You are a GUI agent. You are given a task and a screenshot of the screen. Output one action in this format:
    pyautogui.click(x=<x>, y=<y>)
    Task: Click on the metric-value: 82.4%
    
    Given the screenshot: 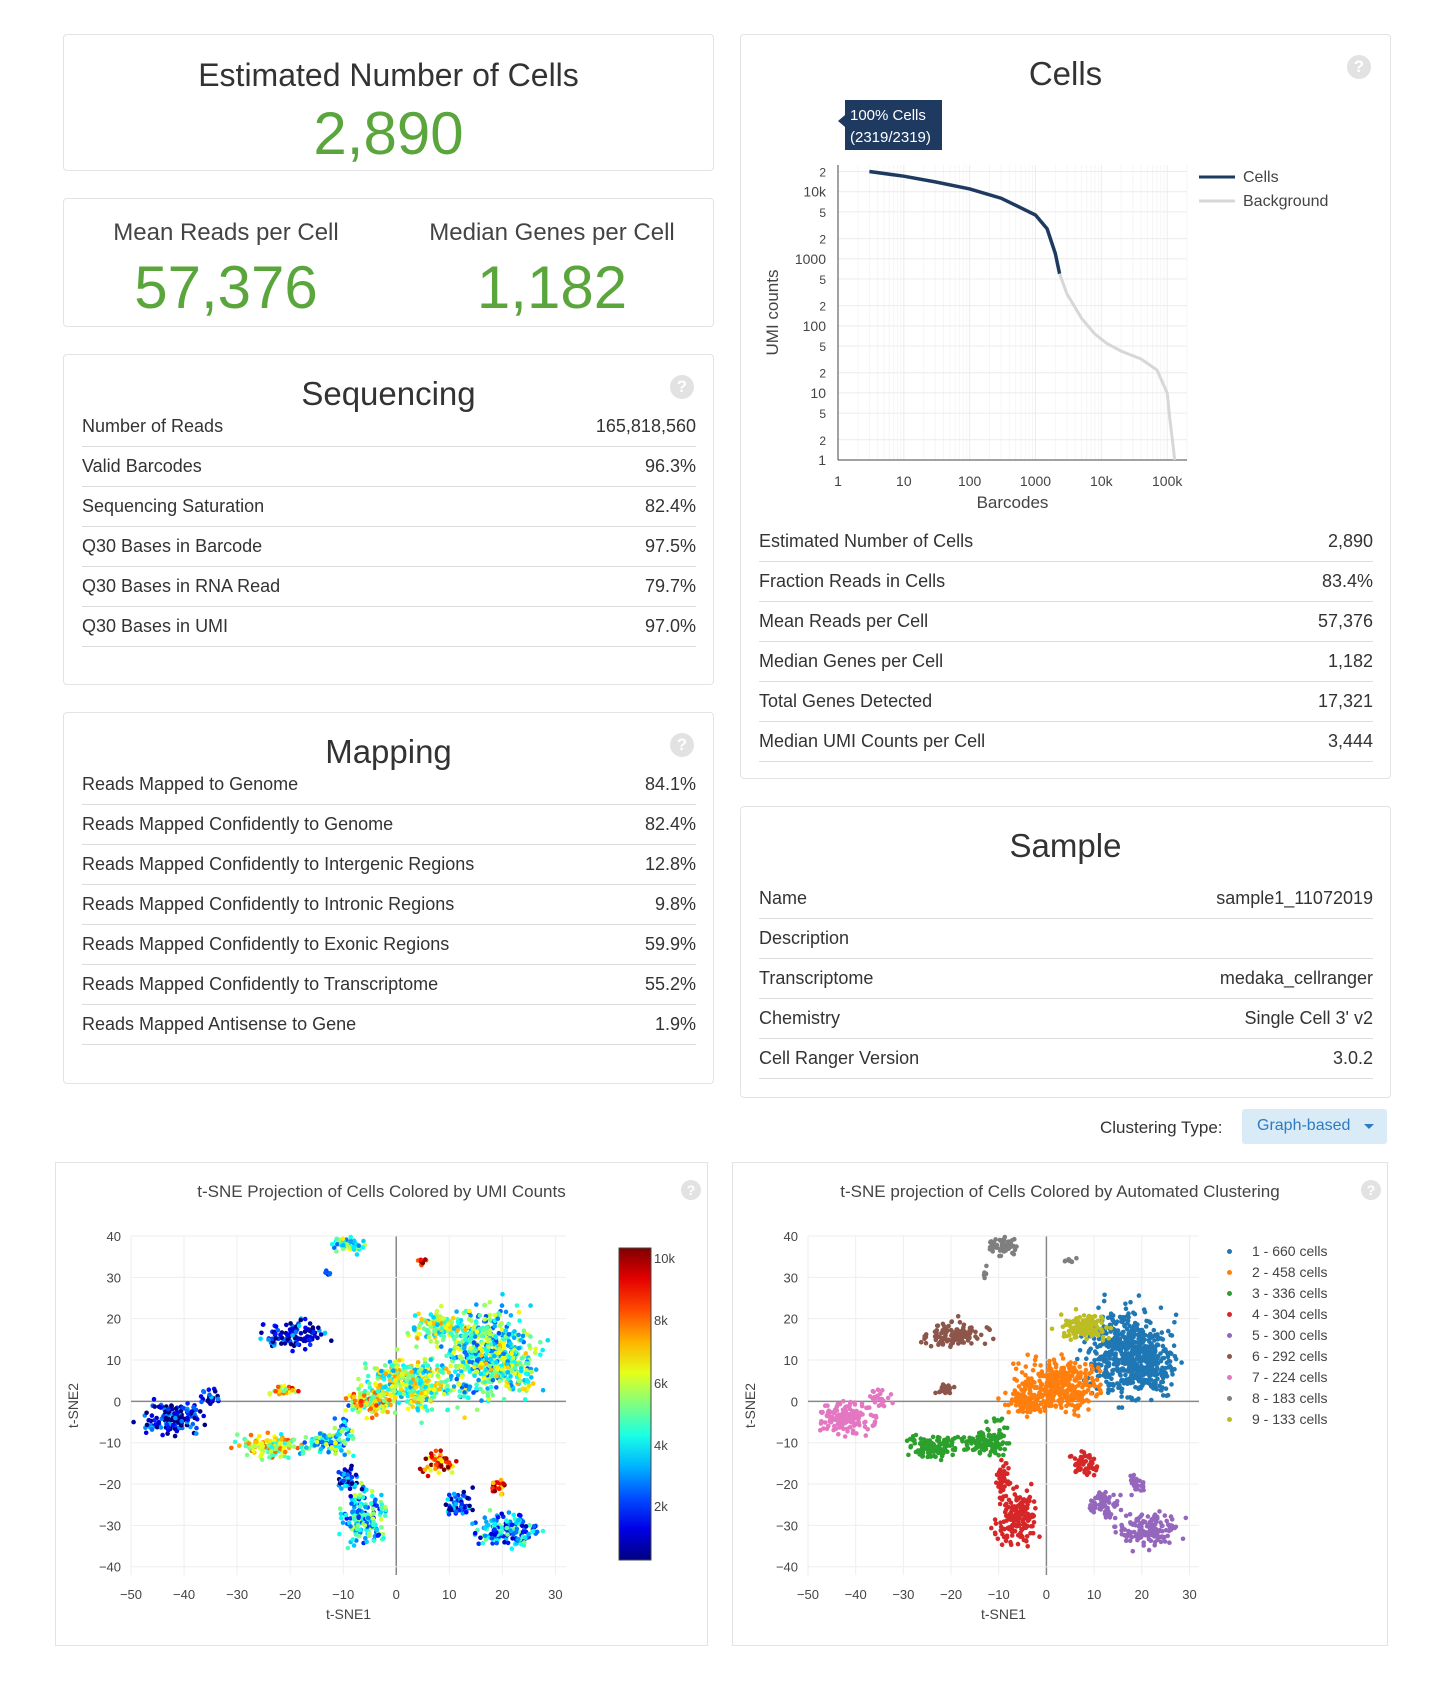 What is the action you would take?
    pyautogui.click(x=592, y=506)
    